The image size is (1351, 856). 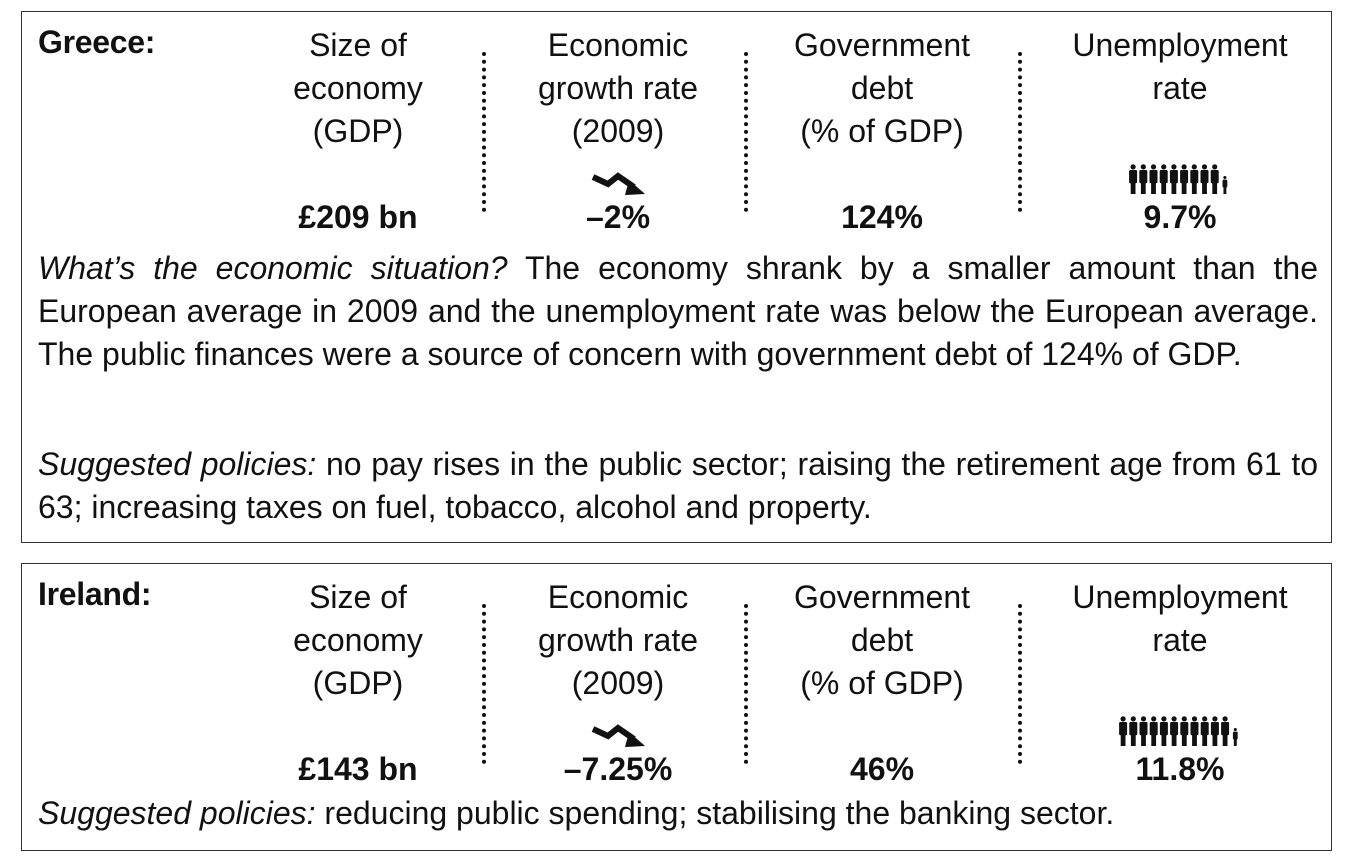 I want to click on unemployment-column: Unemployment rate 9.7%, so click(x=1180, y=129).